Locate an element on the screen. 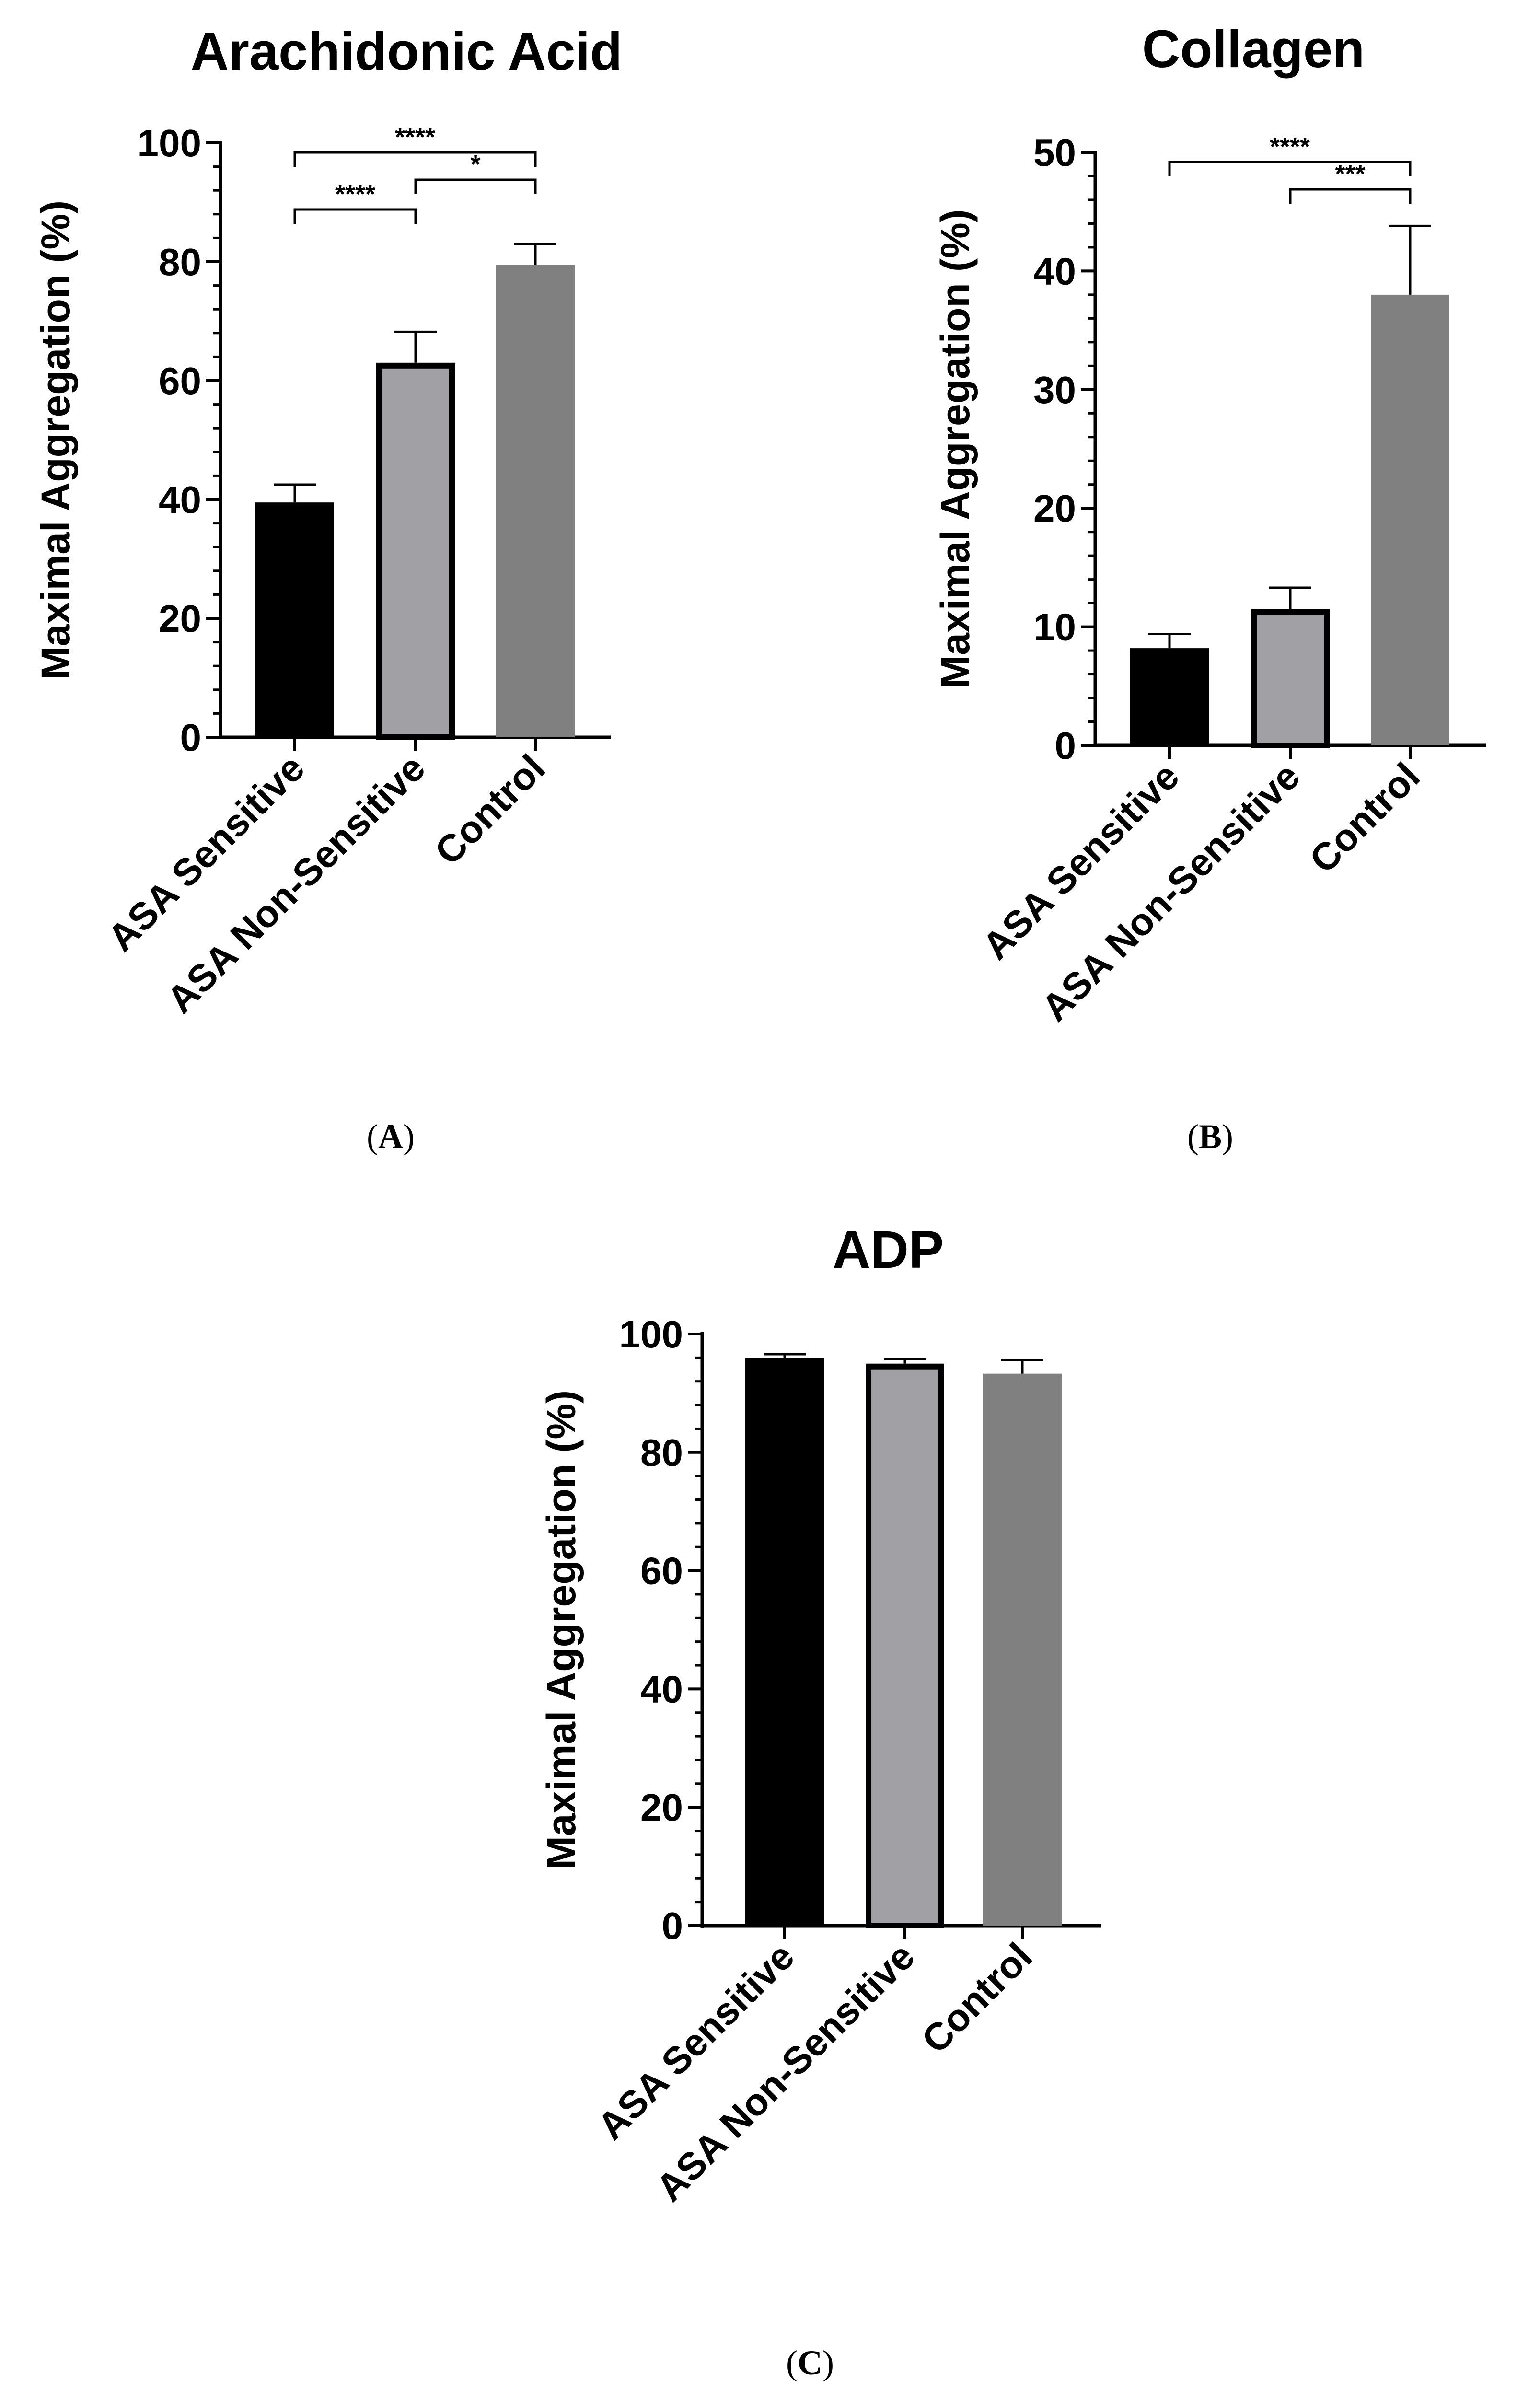  significance-label: *** is located at coordinates (1350, 174).